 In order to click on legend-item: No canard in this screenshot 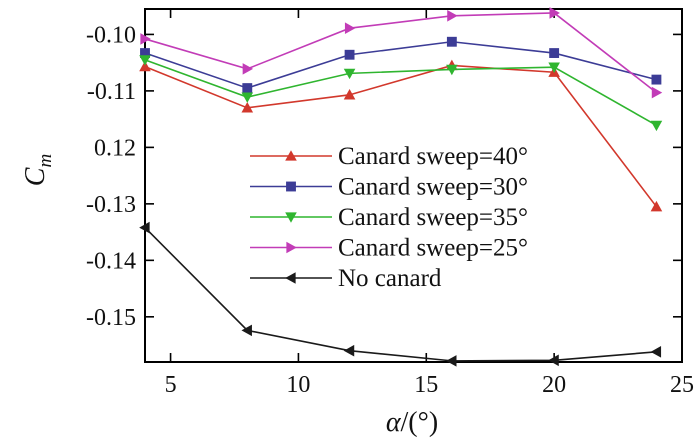, I will do `click(346, 278)`.